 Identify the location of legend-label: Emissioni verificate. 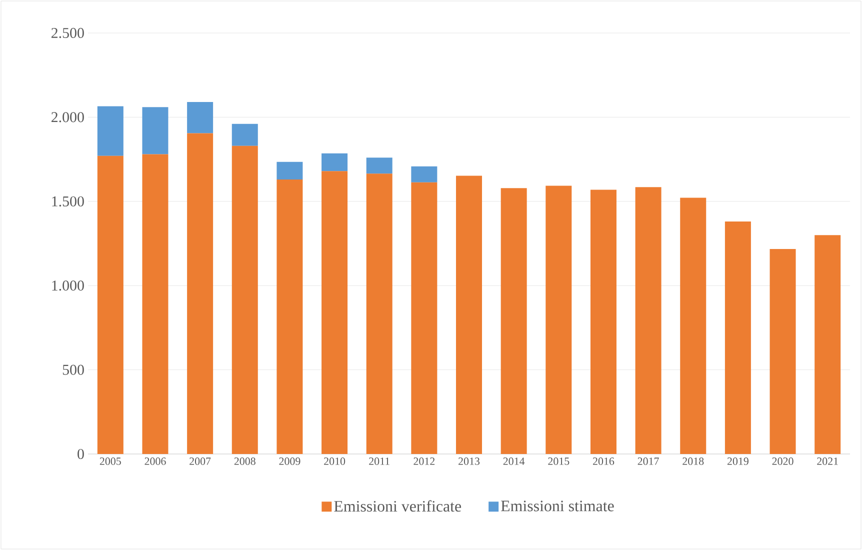
(398, 506).